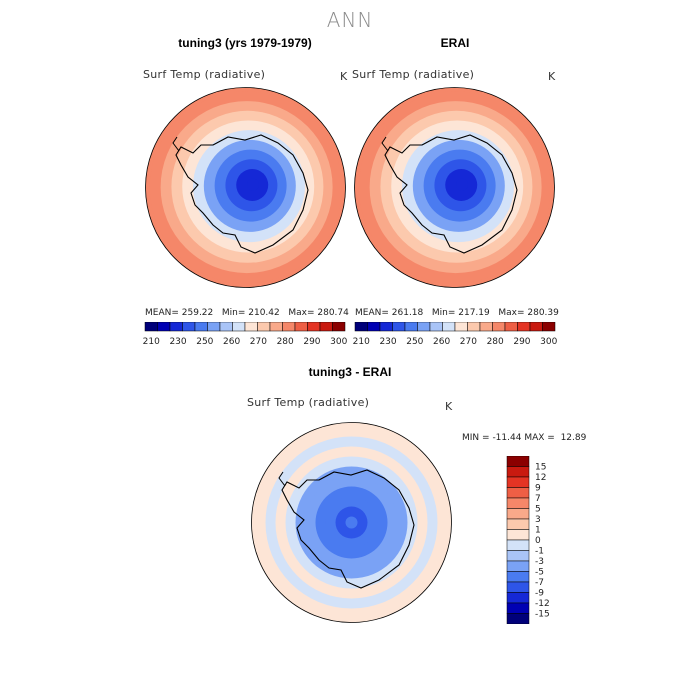 Image resolution: width=700 pixels, height=700 pixels. Describe the element at coordinates (407, 313) in the screenshot. I see `mean-value: 261.18` at that location.